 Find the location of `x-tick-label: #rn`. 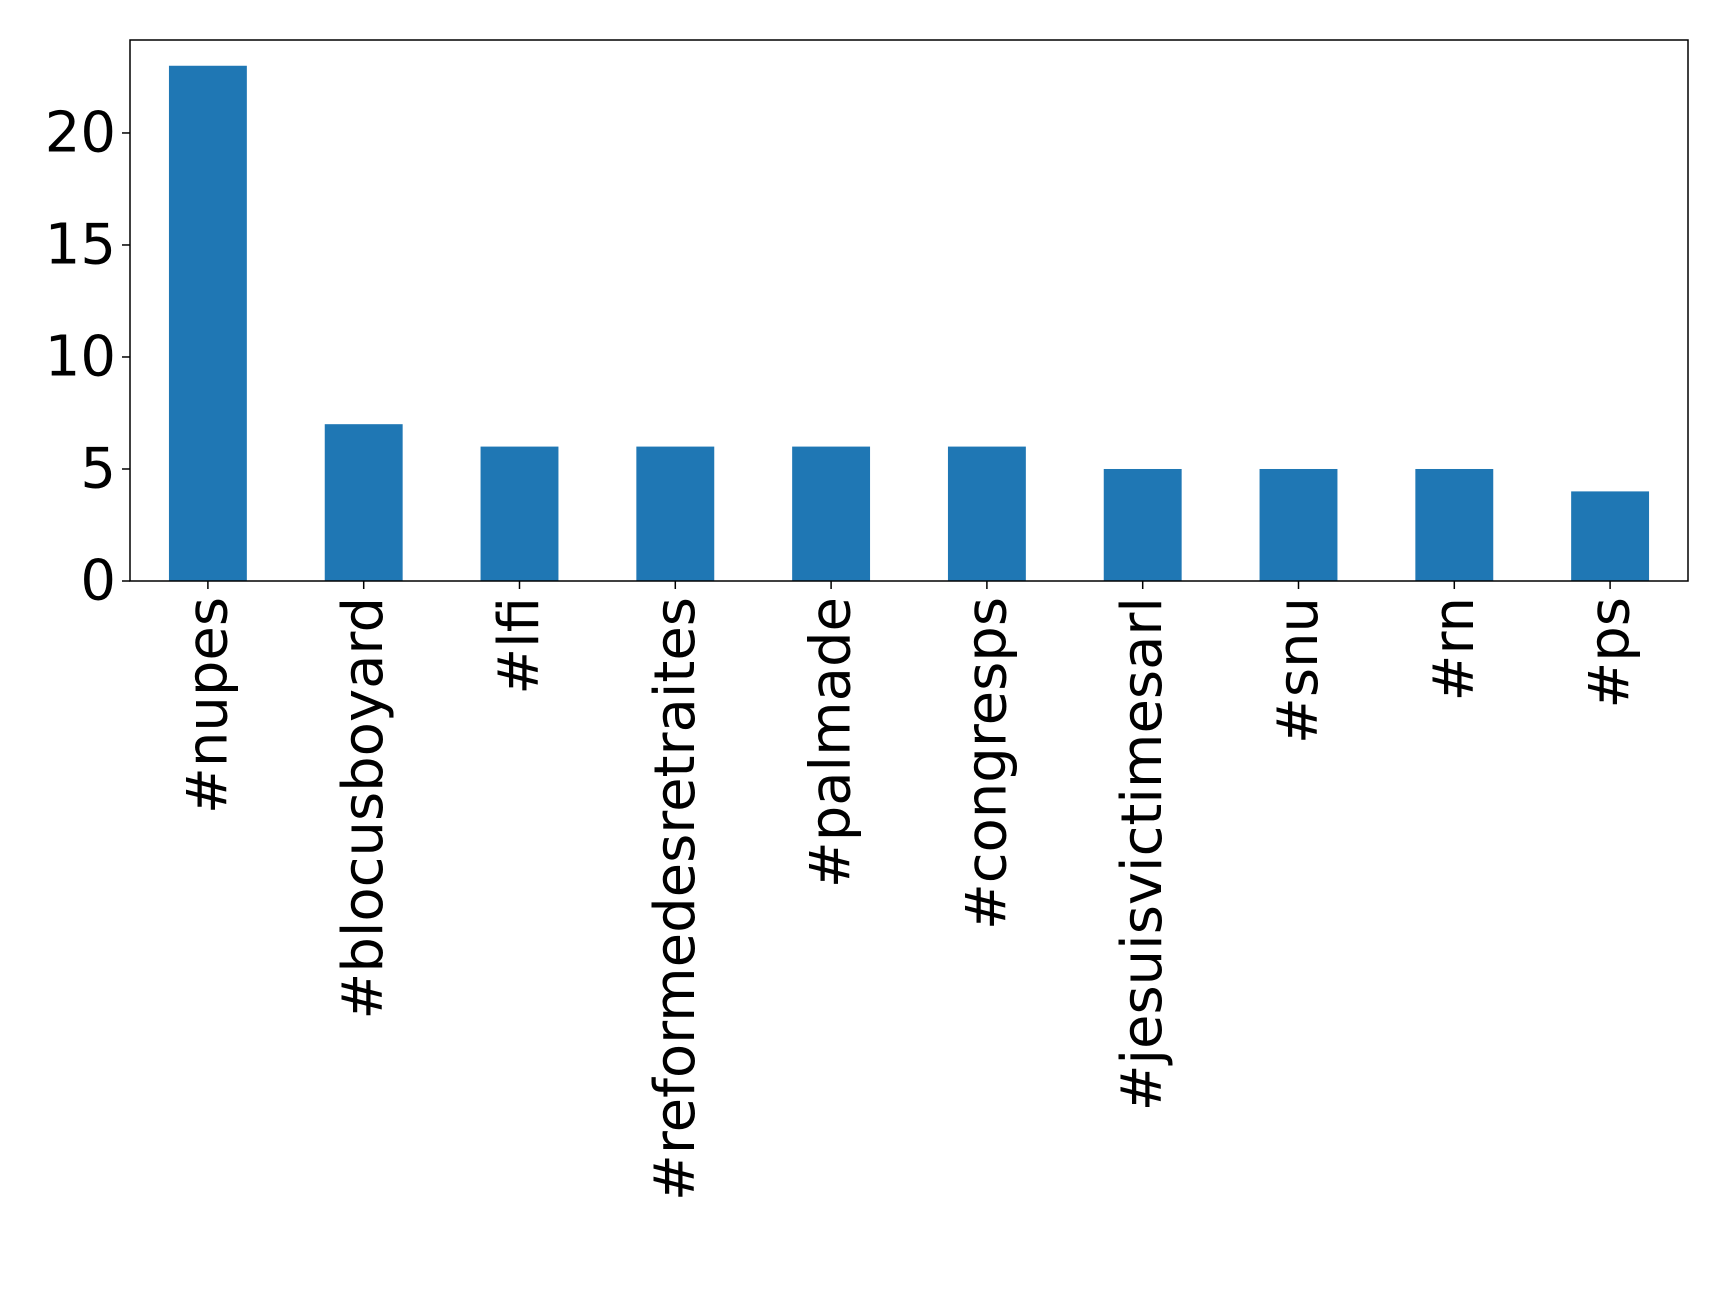

x-tick-label: #rn is located at coordinates (1454, 649).